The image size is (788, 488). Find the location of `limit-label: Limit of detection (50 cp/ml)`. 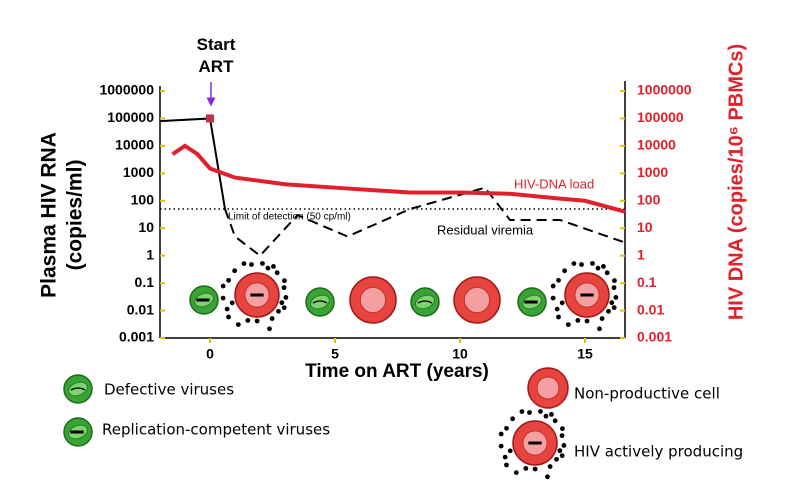

limit-label: Limit of detection (50 cp/ml) is located at coordinates (289, 217).